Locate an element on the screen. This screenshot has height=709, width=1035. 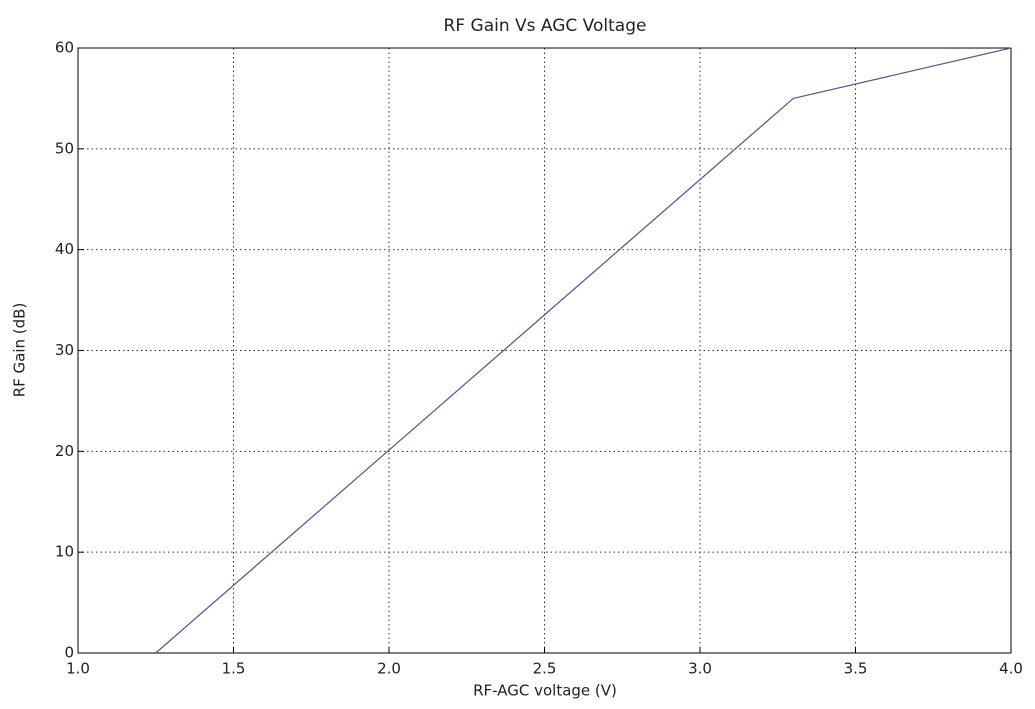
y-tick-label: 40 is located at coordinates (64, 249).